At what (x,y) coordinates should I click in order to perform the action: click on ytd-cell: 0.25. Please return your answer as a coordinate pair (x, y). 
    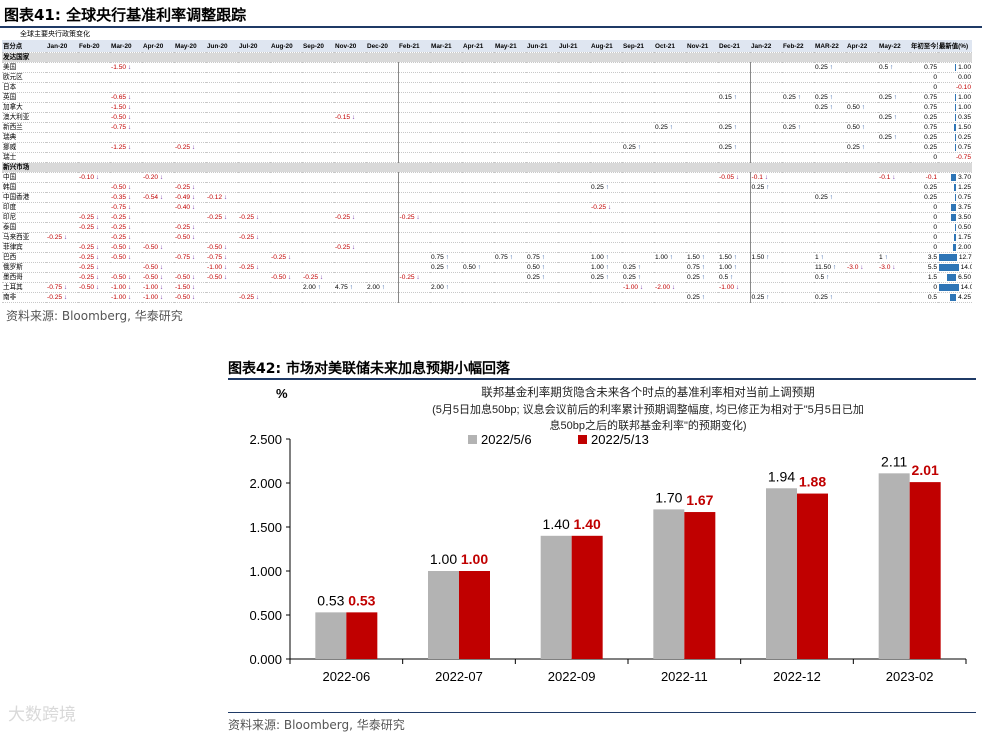
    Looking at the image, I should click on (924, 197).